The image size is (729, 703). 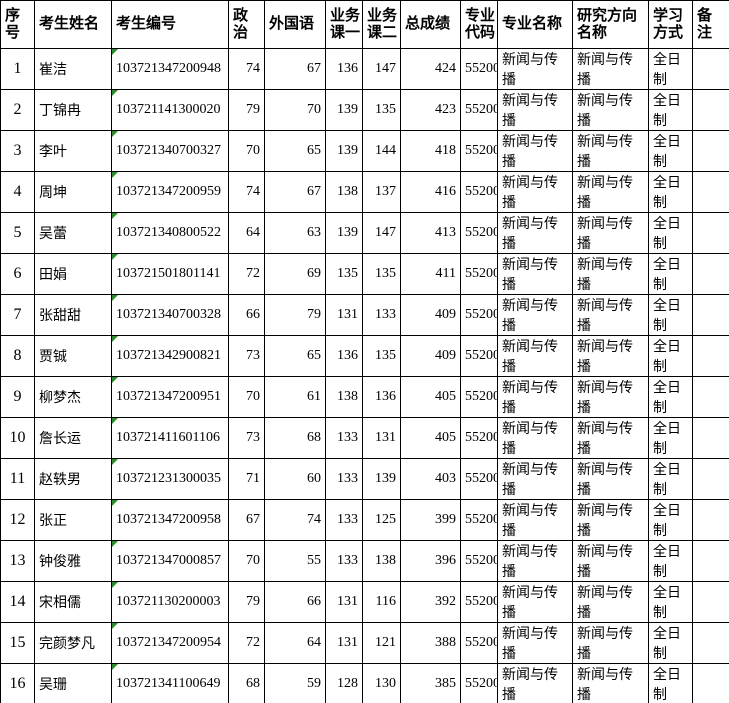 I want to click on cell-seq: 14, so click(x=17, y=602).